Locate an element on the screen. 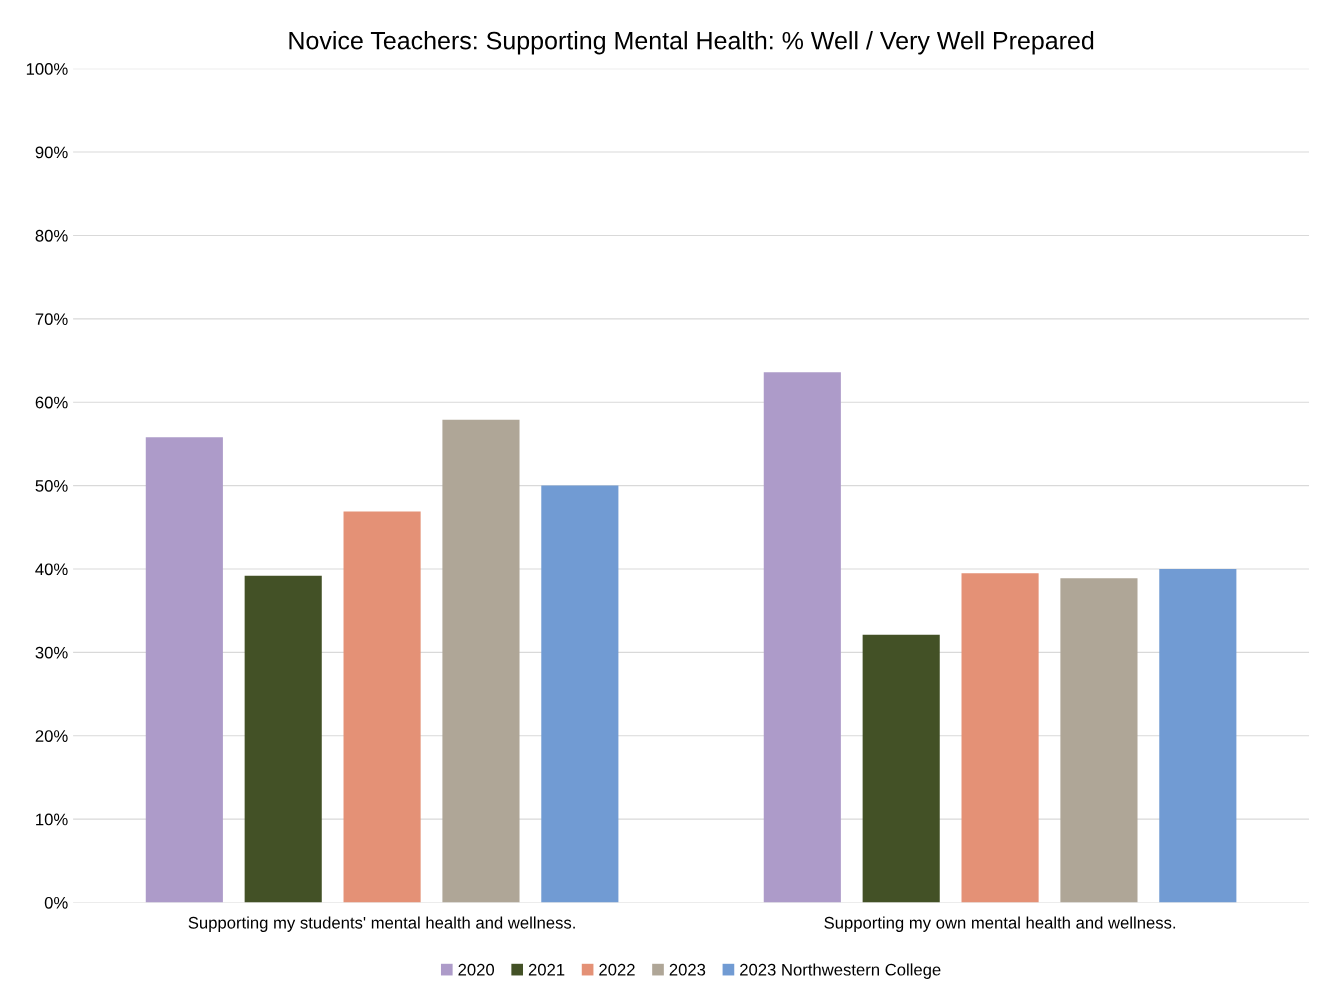  y-tick-label: 0% is located at coordinates (56, 902).